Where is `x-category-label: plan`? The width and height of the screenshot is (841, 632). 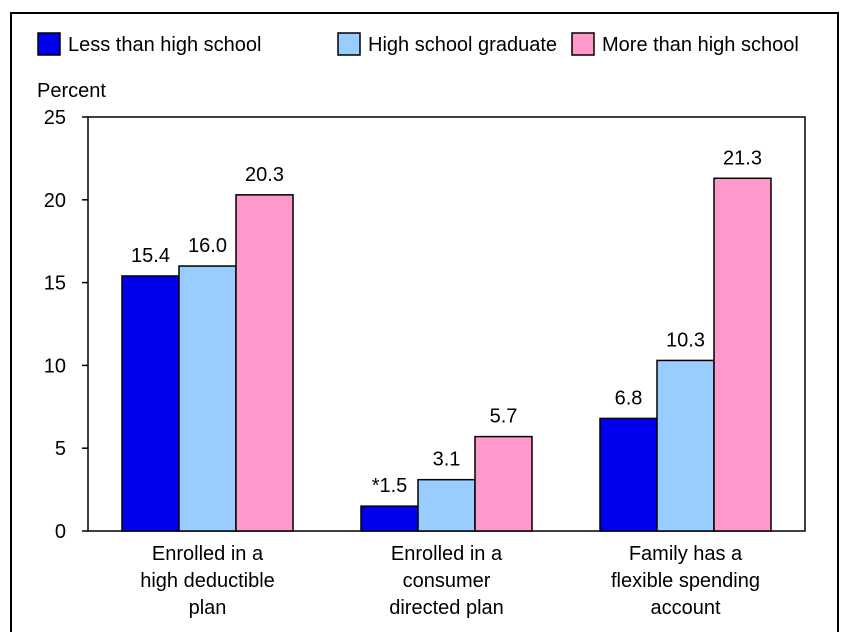
x-category-label: plan is located at coordinates (208, 608).